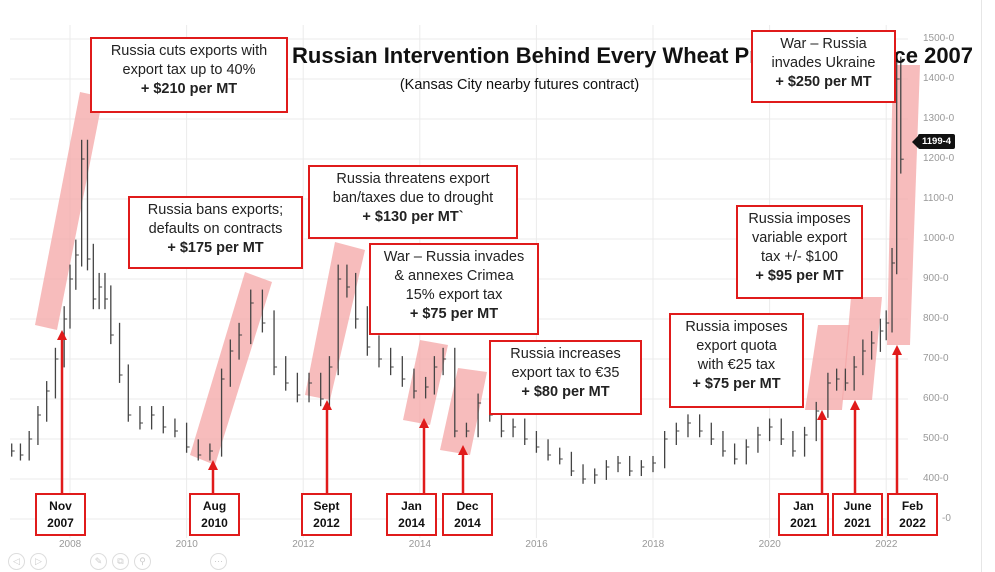 The image size is (995, 572). Describe the element at coordinates (413, 217) in the screenshot. I see `annotation-impact: + $130 per MT`` at that location.